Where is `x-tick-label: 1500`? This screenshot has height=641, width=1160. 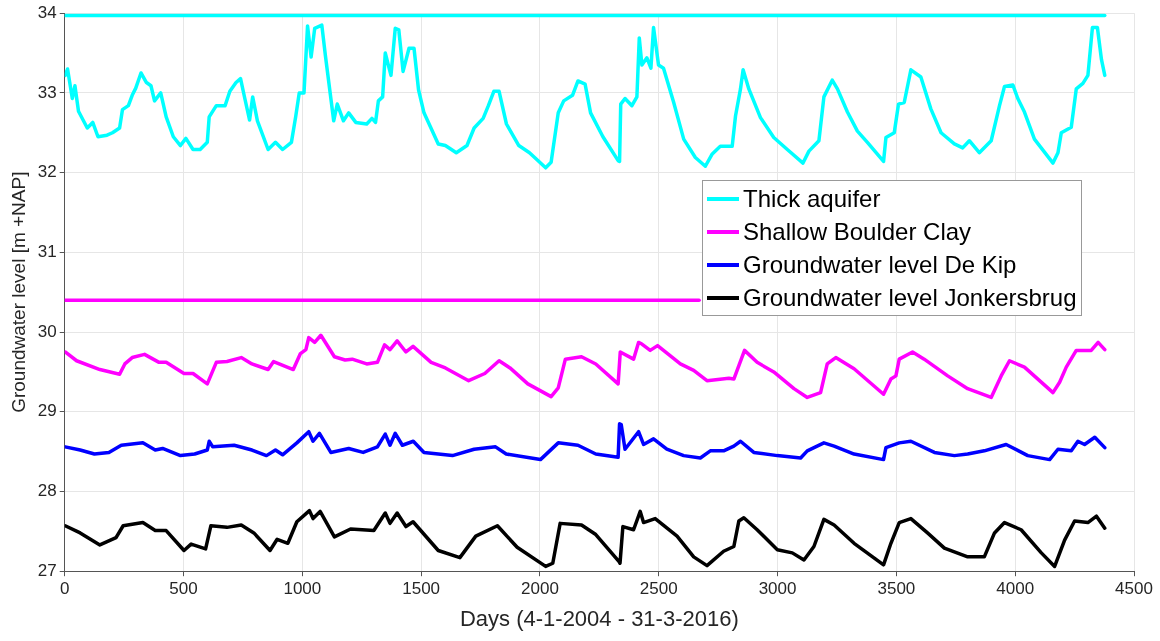 x-tick-label: 1500 is located at coordinates (421, 589).